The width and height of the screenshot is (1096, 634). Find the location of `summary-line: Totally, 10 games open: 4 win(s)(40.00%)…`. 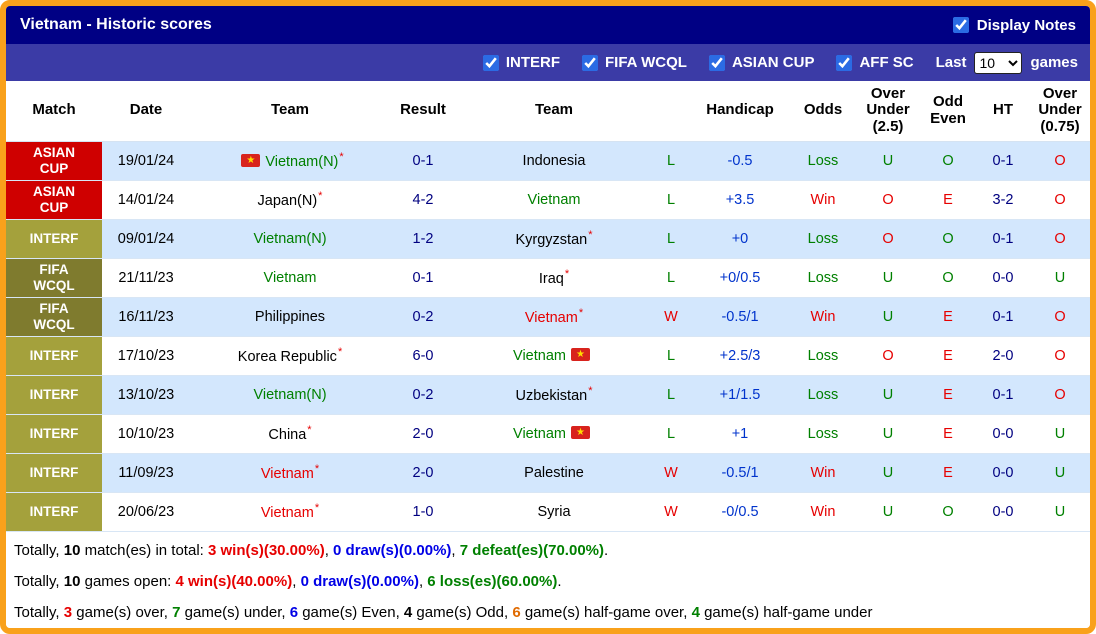

summary-line: Totally, 10 games open: 4 win(s)(40.00%)… is located at coordinates (288, 581).